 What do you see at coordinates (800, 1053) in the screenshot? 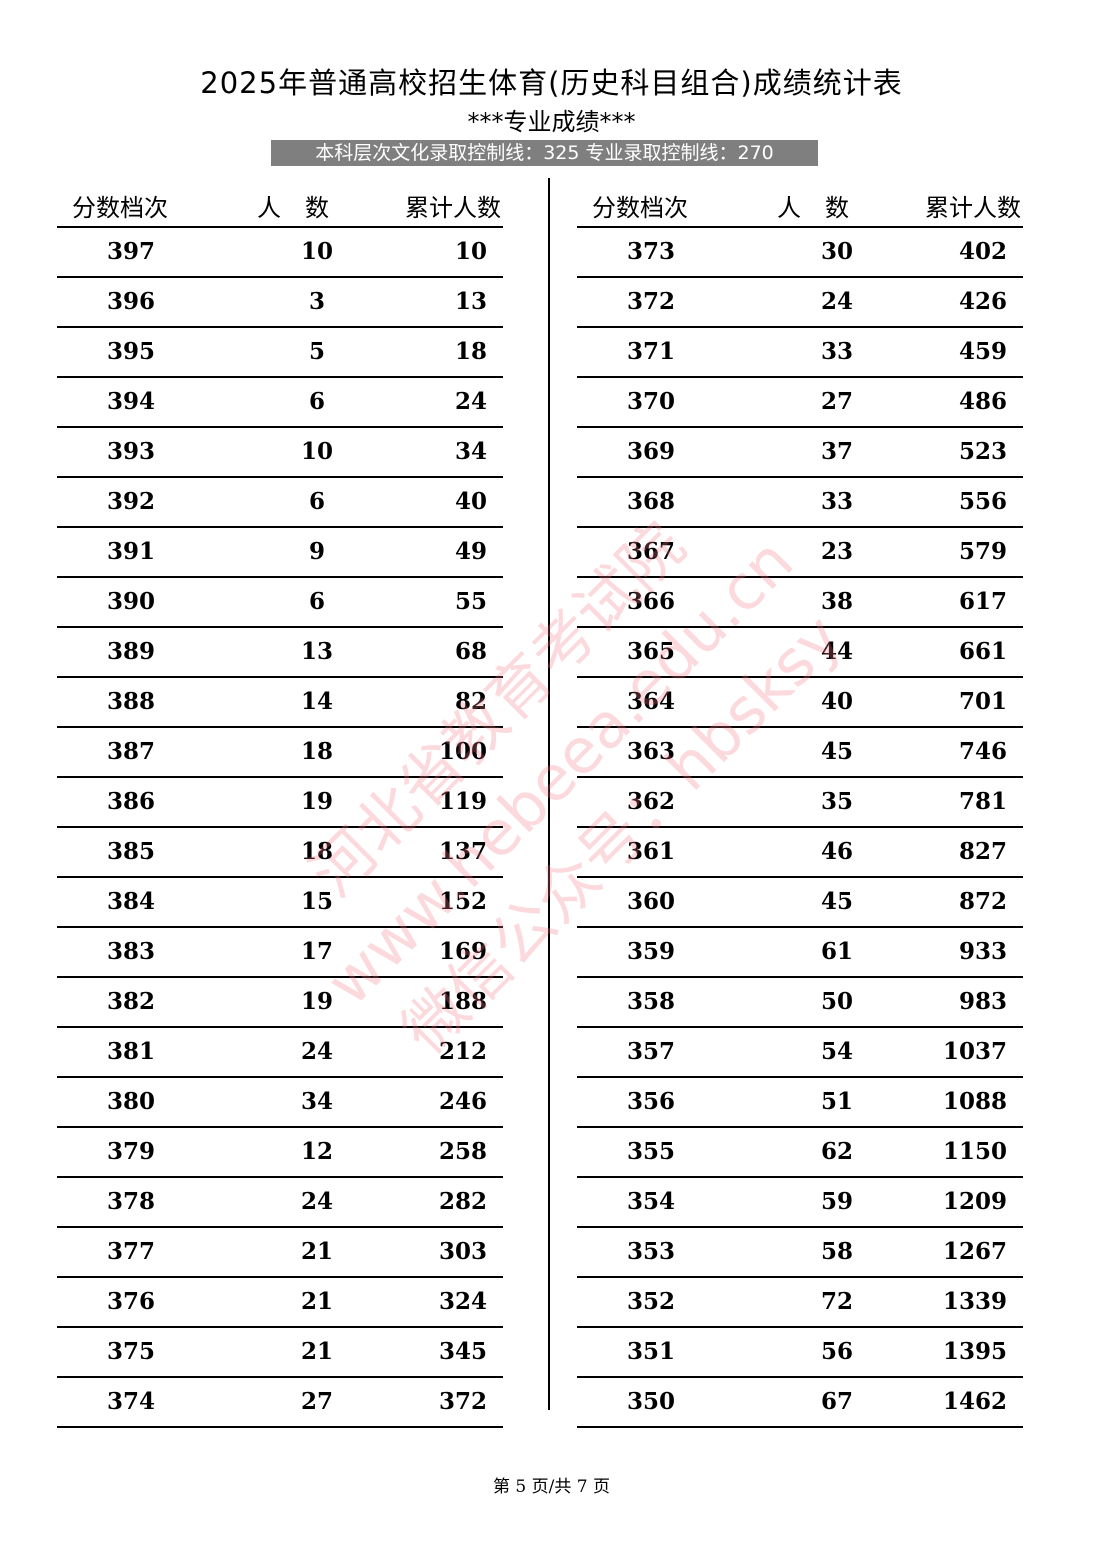
I see `table-row: 357 54 1037` at bounding box center [800, 1053].